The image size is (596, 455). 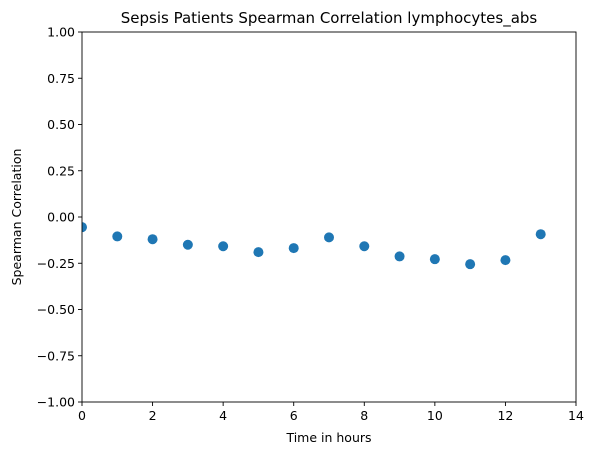 What do you see at coordinates (364, 415) in the screenshot?
I see `x-tick-label: 8` at bounding box center [364, 415].